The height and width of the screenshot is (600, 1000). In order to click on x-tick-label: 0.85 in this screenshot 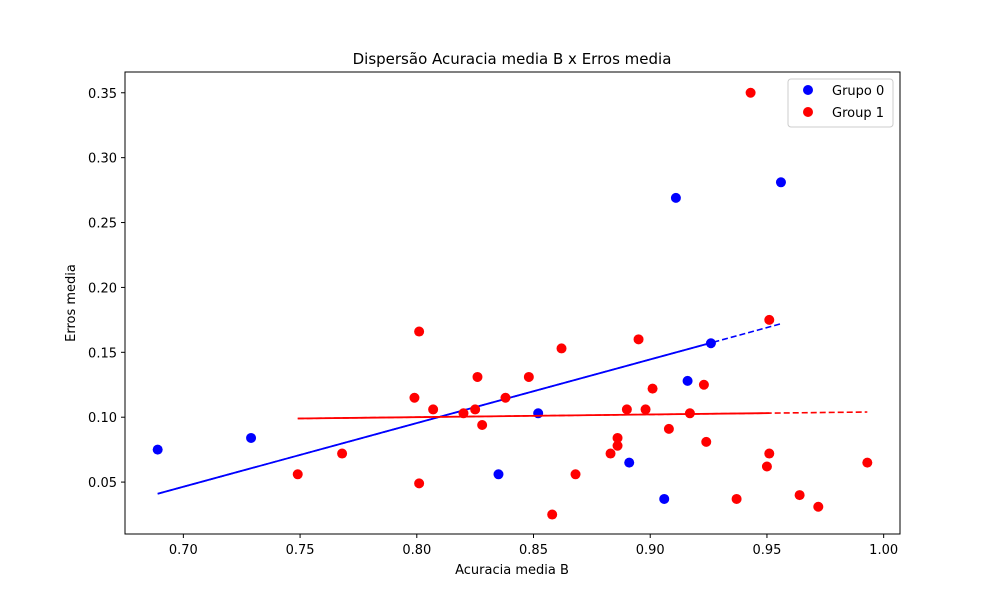, I will do `click(533, 550)`.